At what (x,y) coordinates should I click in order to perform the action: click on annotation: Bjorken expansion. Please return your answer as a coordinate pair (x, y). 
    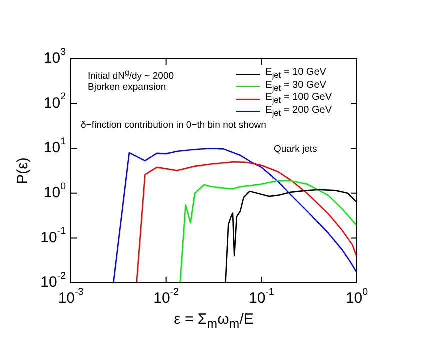
    Looking at the image, I should click on (127, 87).